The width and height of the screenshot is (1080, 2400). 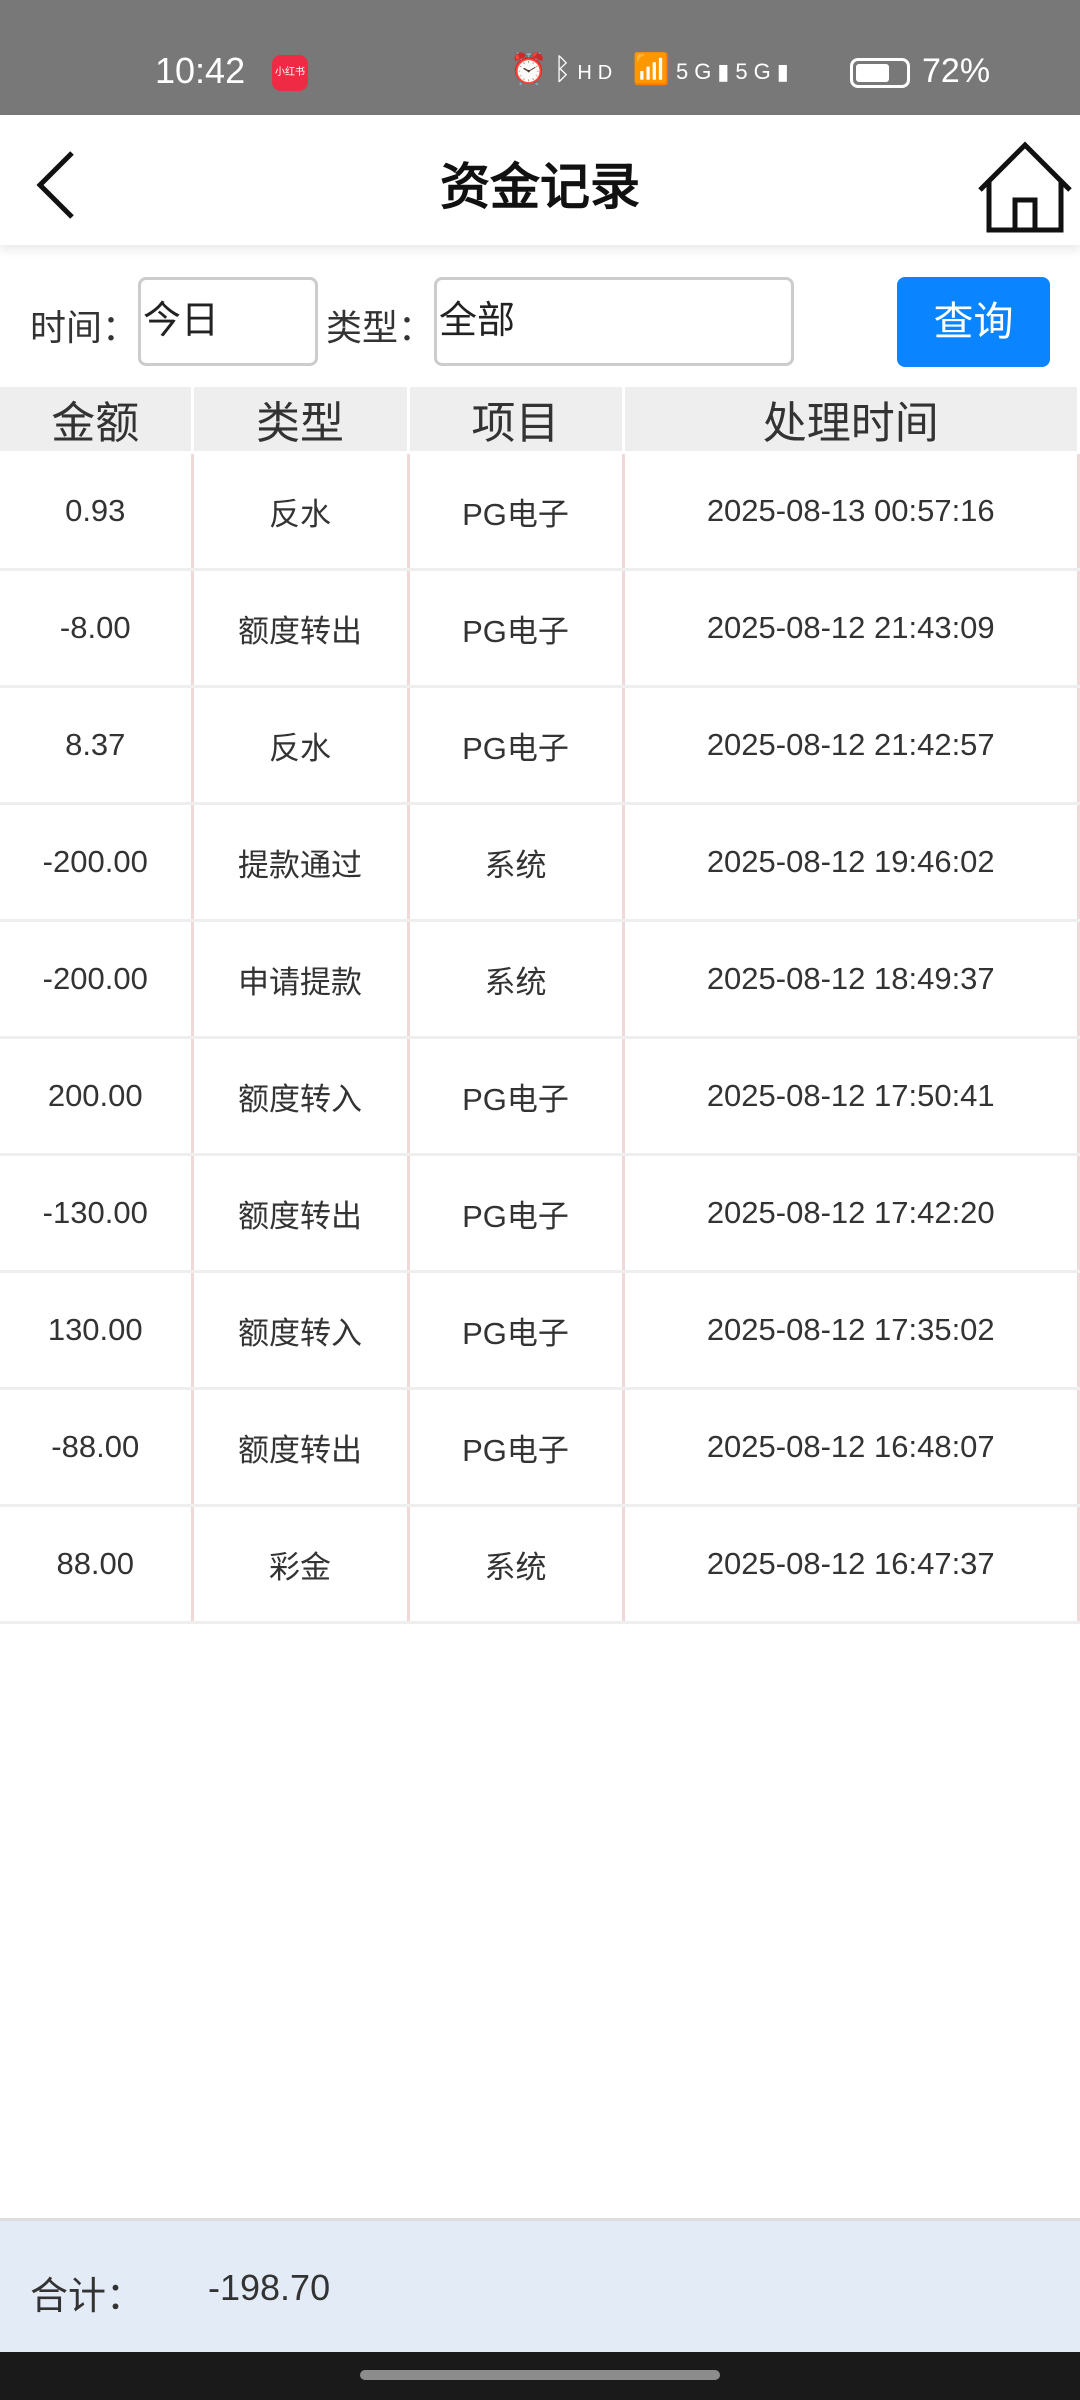 What do you see at coordinates (301, 420) in the screenshot?
I see `column-header: 类型` at bounding box center [301, 420].